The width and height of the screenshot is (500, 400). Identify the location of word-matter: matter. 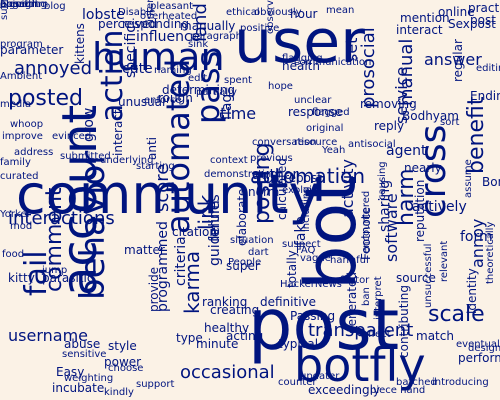
(144, 250).